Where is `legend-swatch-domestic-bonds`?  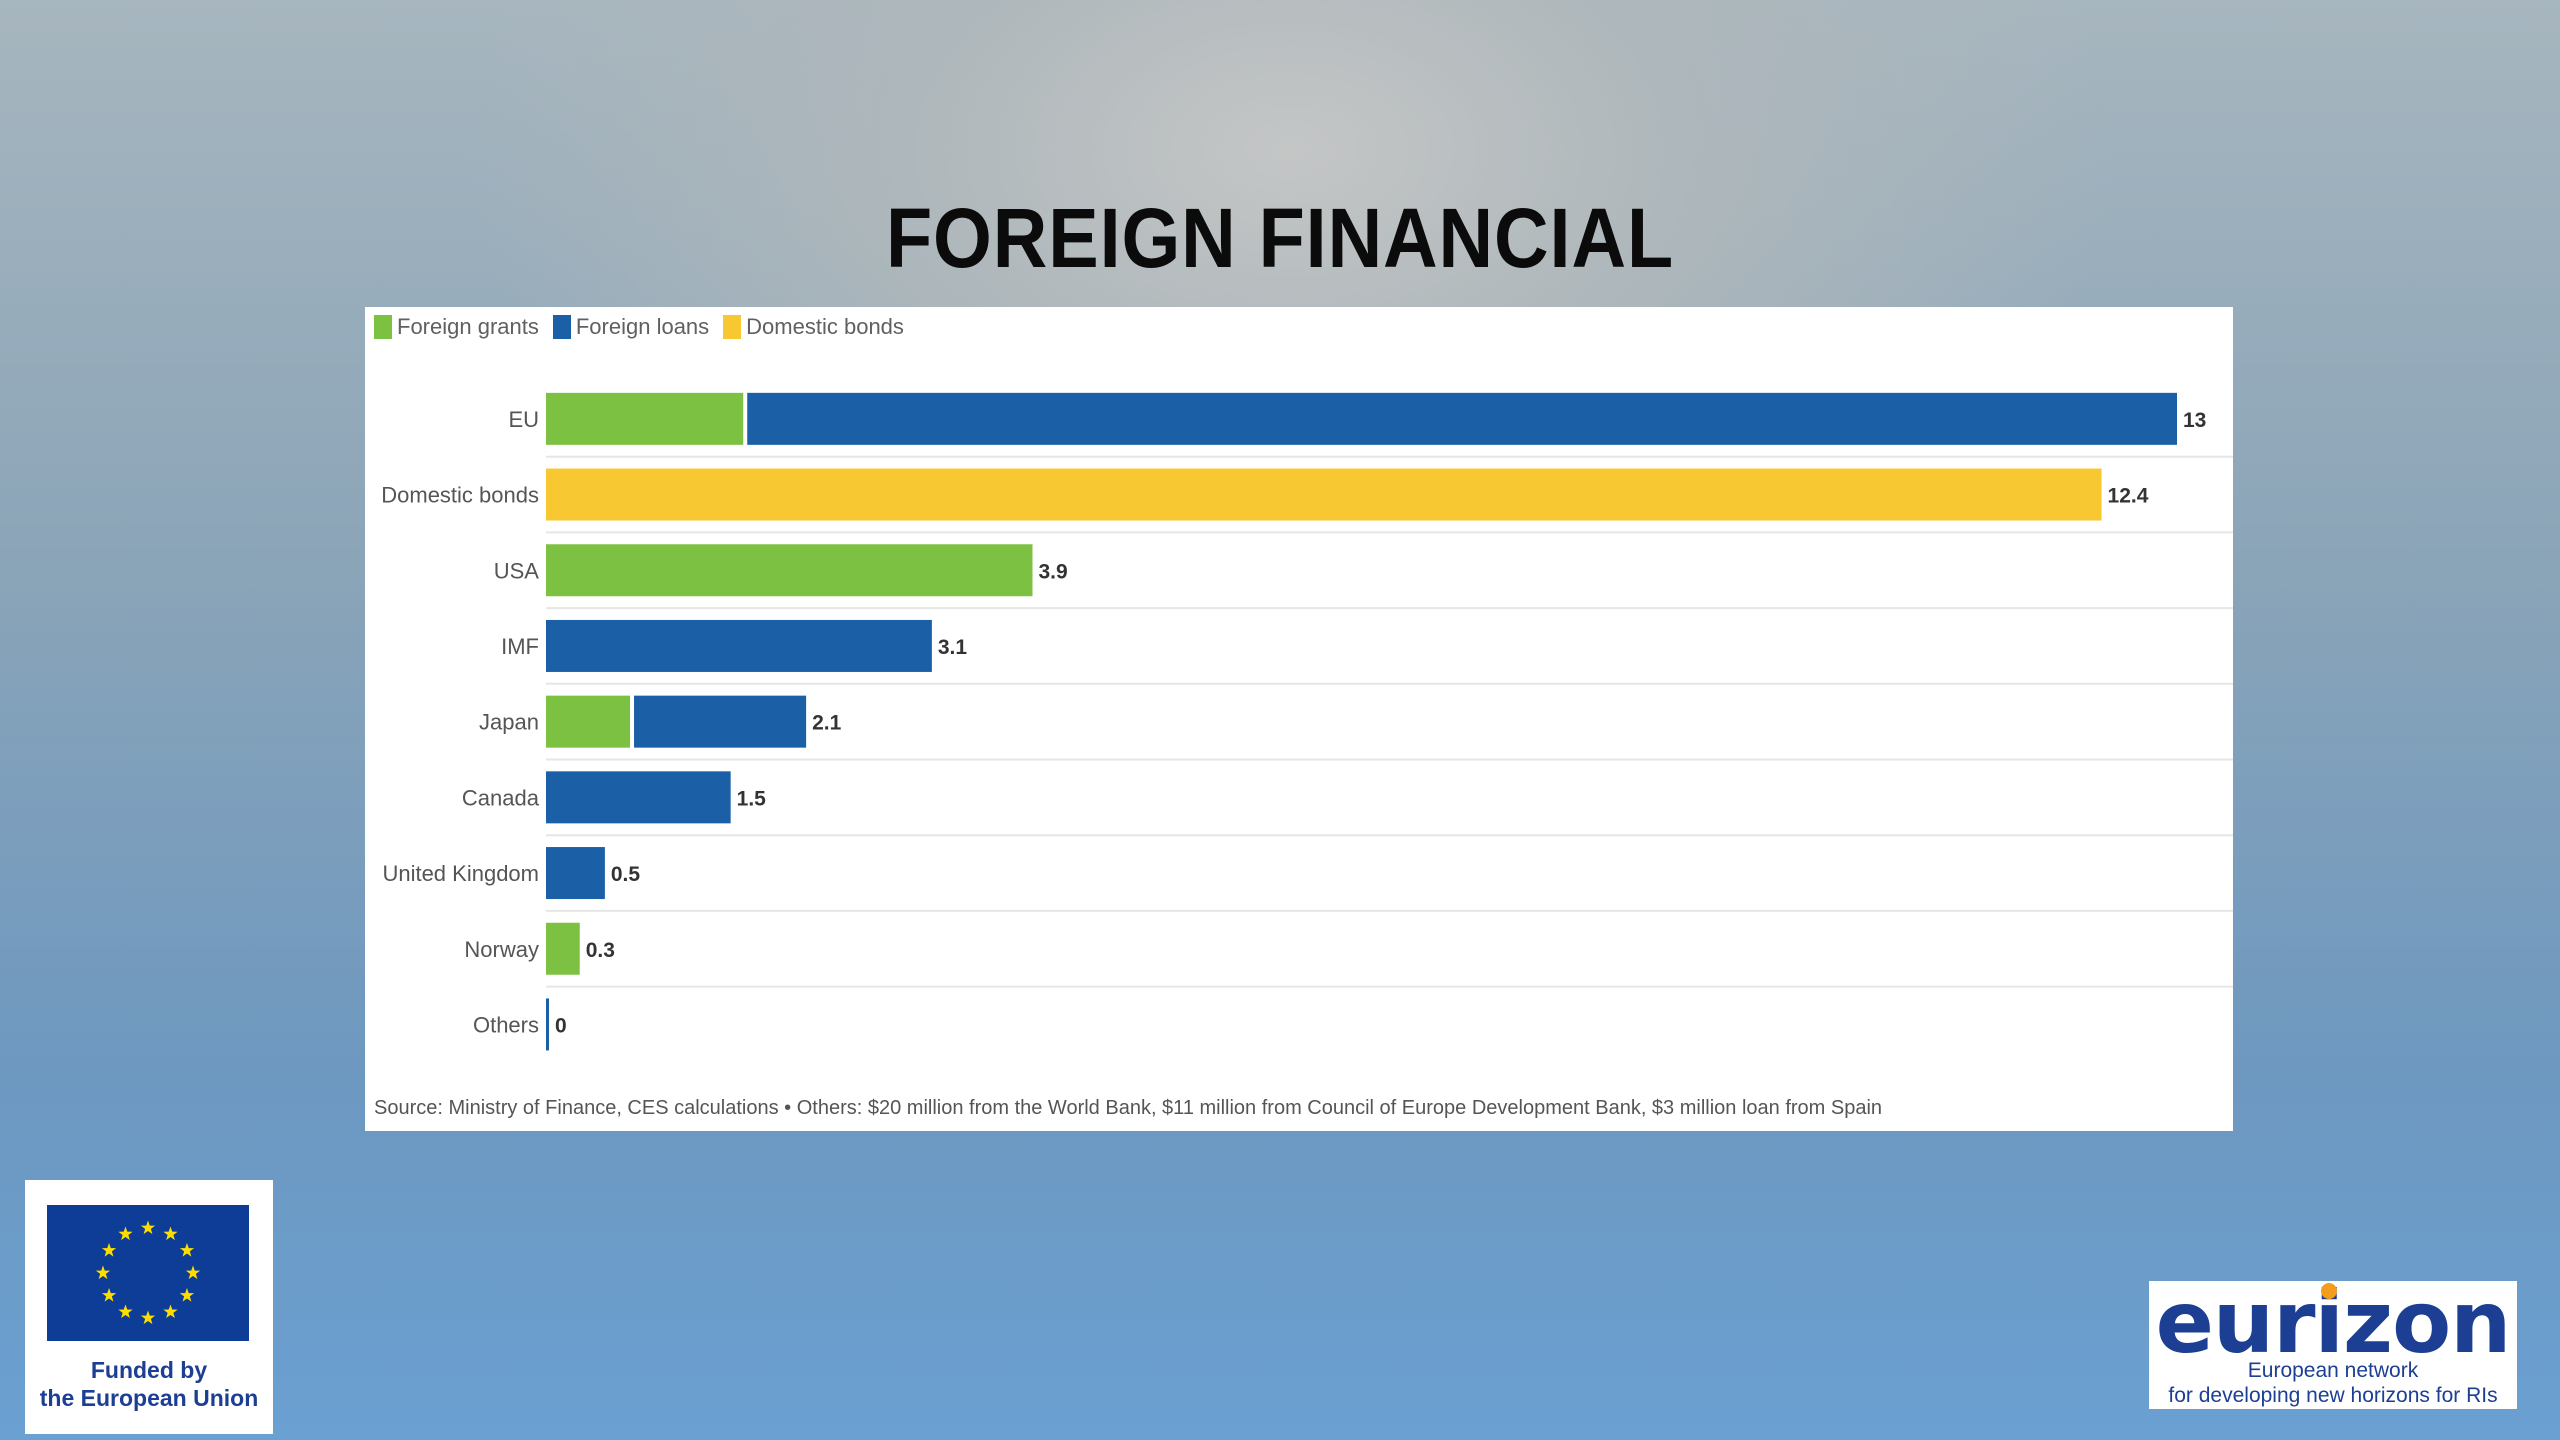
legend-swatch-domestic-bonds is located at coordinates (732, 327).